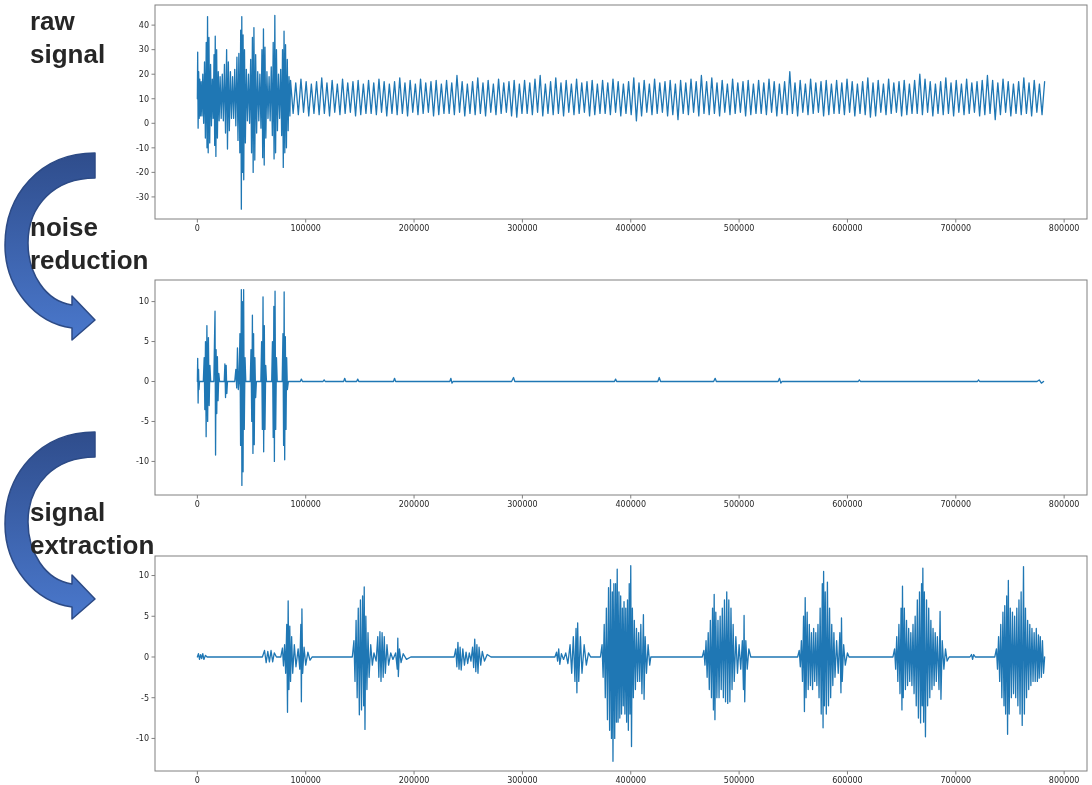  What do you see at coordinates (89, 243) in the screenshot?
I see `chart-title: noise reduction` at bounding box center [89, 243].